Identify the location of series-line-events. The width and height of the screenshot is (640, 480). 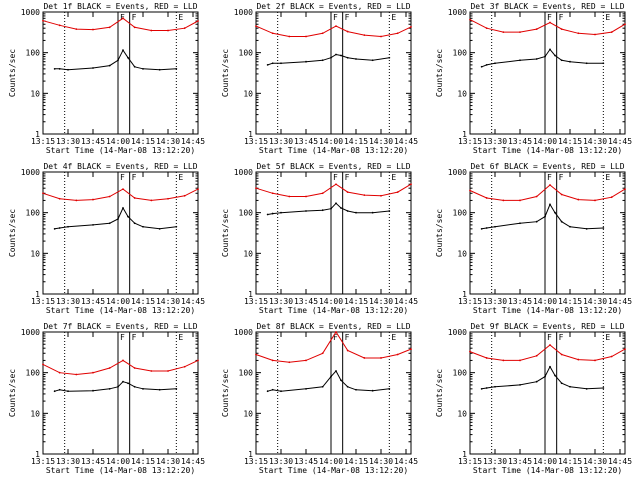
(115, 60).